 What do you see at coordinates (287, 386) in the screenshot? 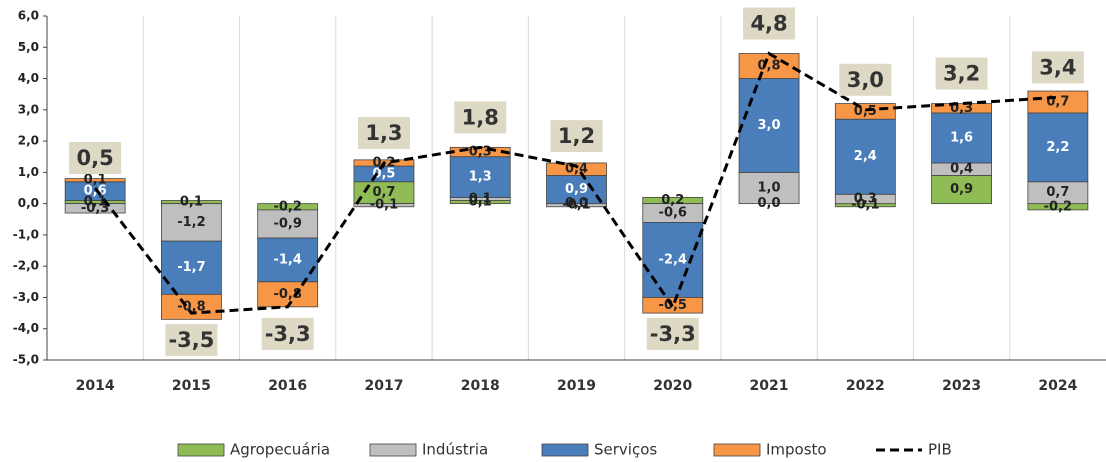
I see `x-tick-label: 2016` at bounding box center [287, 386].